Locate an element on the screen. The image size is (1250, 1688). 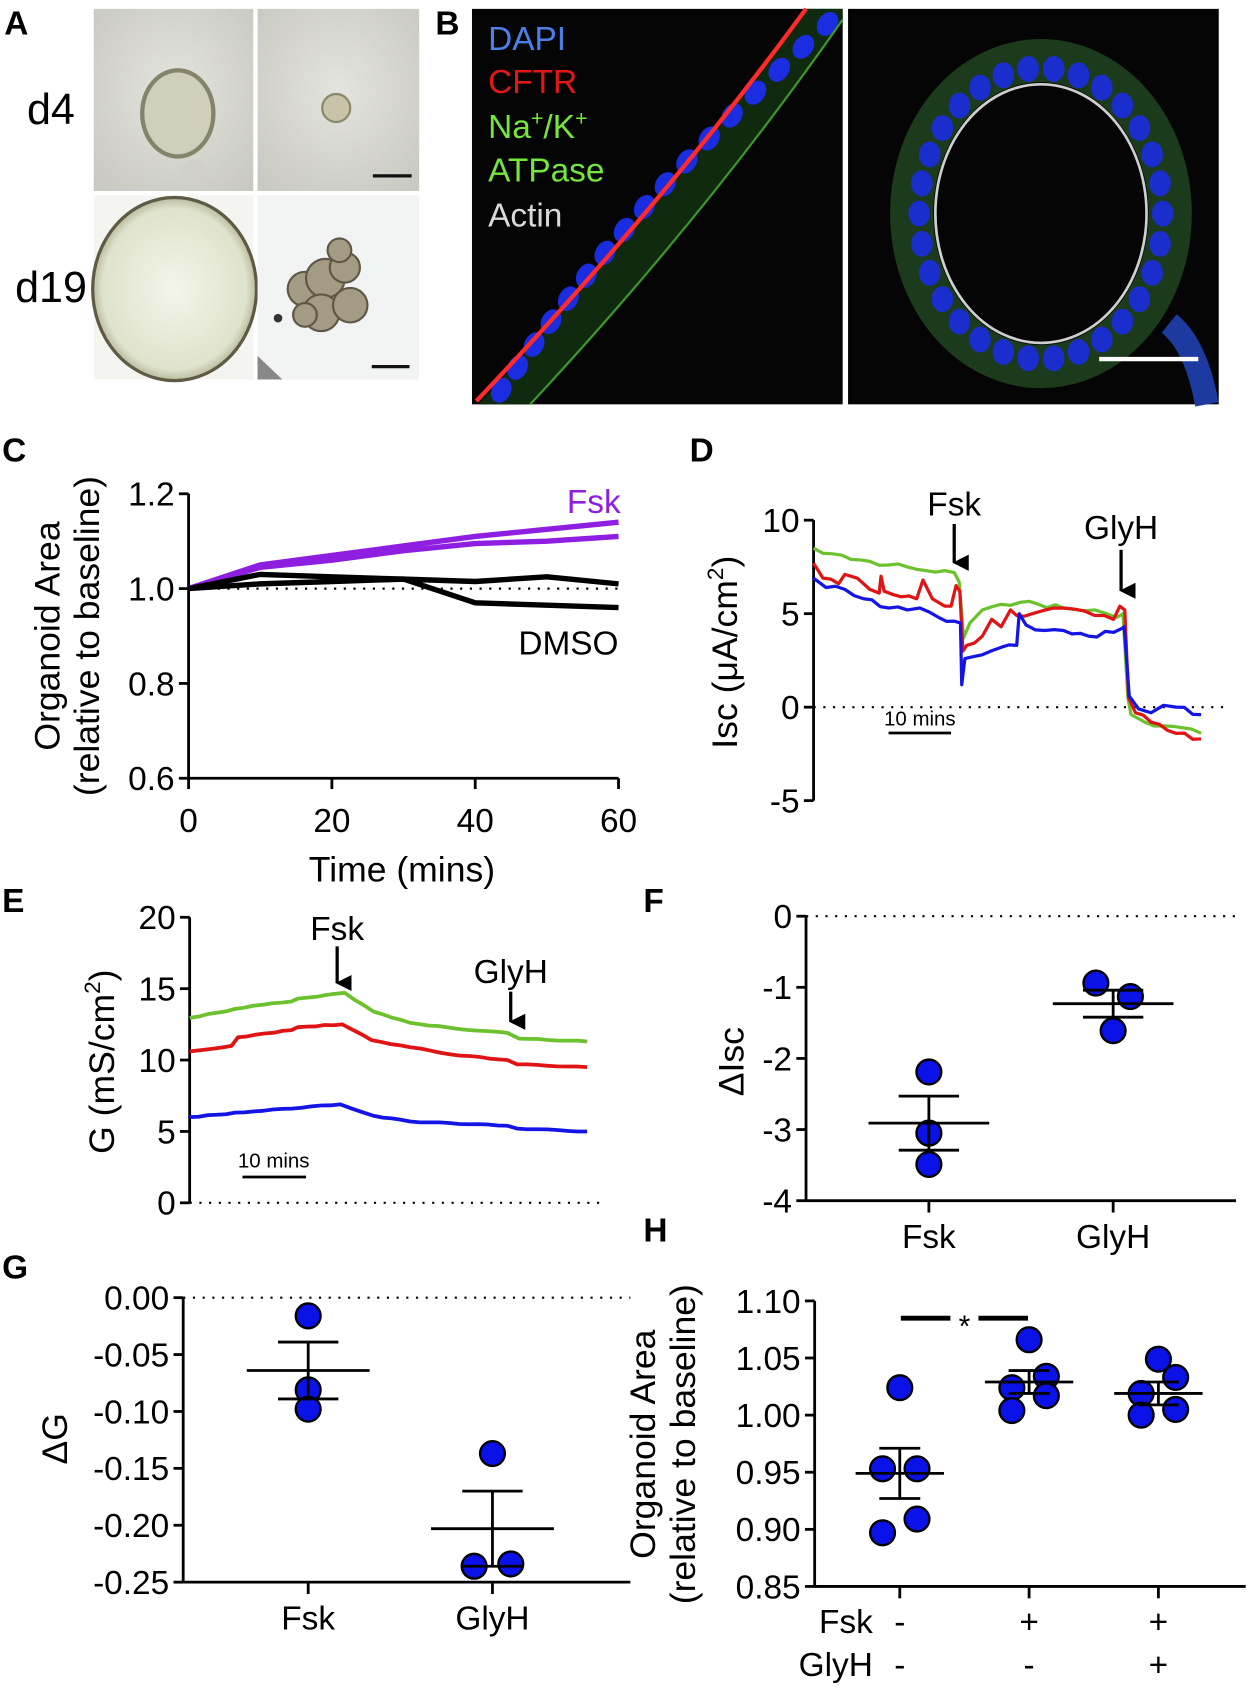
y-tick-label: 0.8 is located at coordinates (151, 684).